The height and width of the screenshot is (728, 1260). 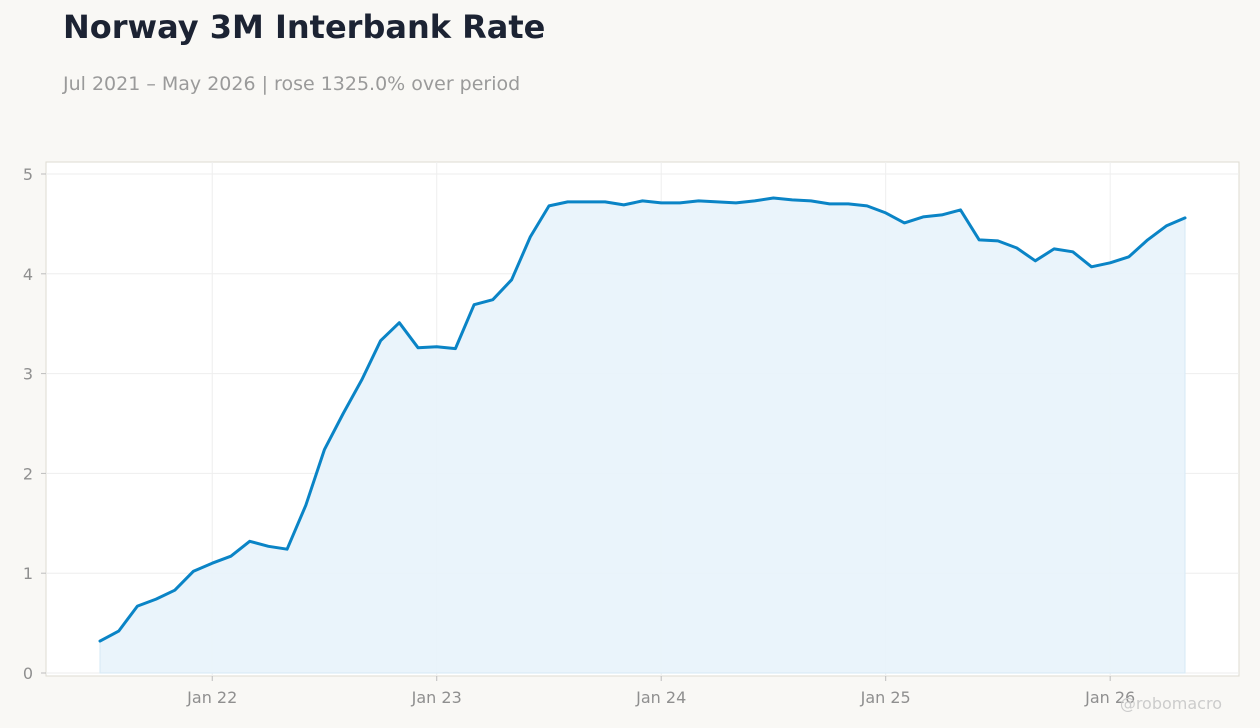 What do you see at coordinates (1109, 697) in the screenshot?
I see `x-tick-label: Jan 26` at bounding box center [1109, 697].